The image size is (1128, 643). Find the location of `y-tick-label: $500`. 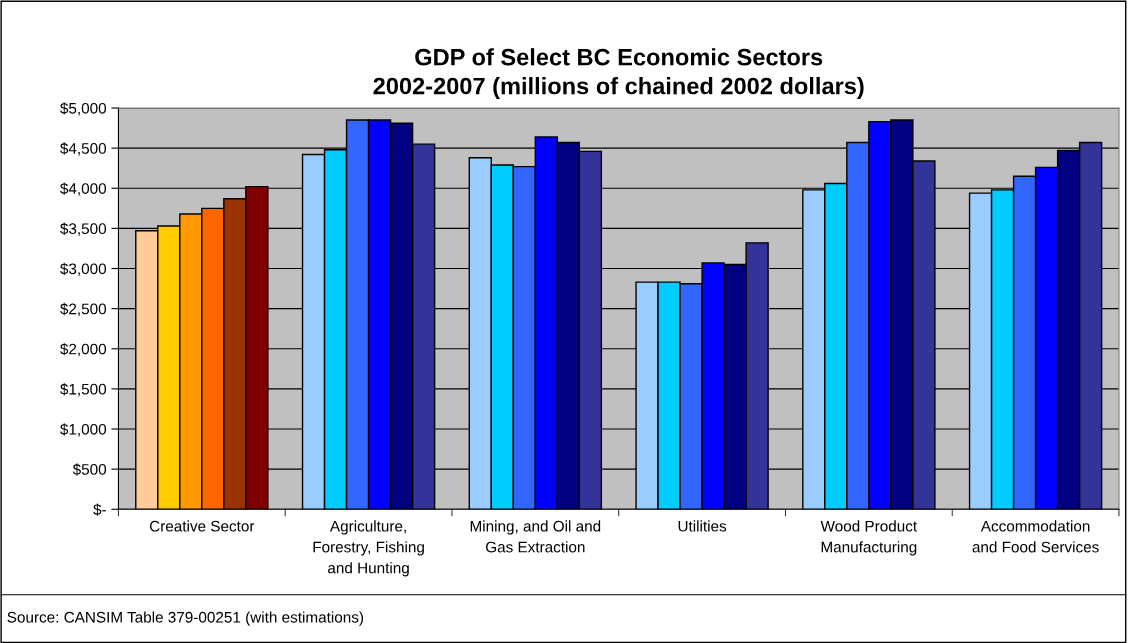

y-tick-label: $500 is located at coordinates (89, 469).